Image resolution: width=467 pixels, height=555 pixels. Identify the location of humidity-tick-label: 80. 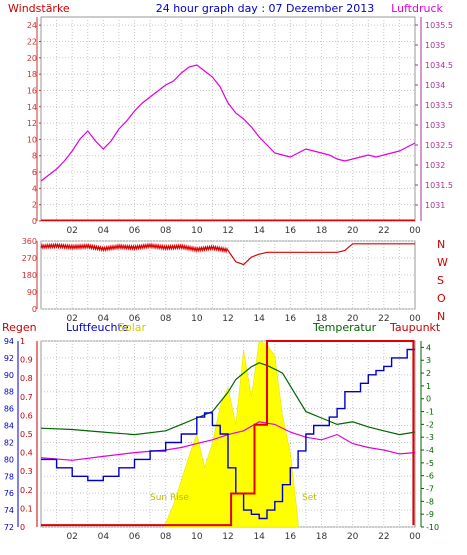
(9, 459).